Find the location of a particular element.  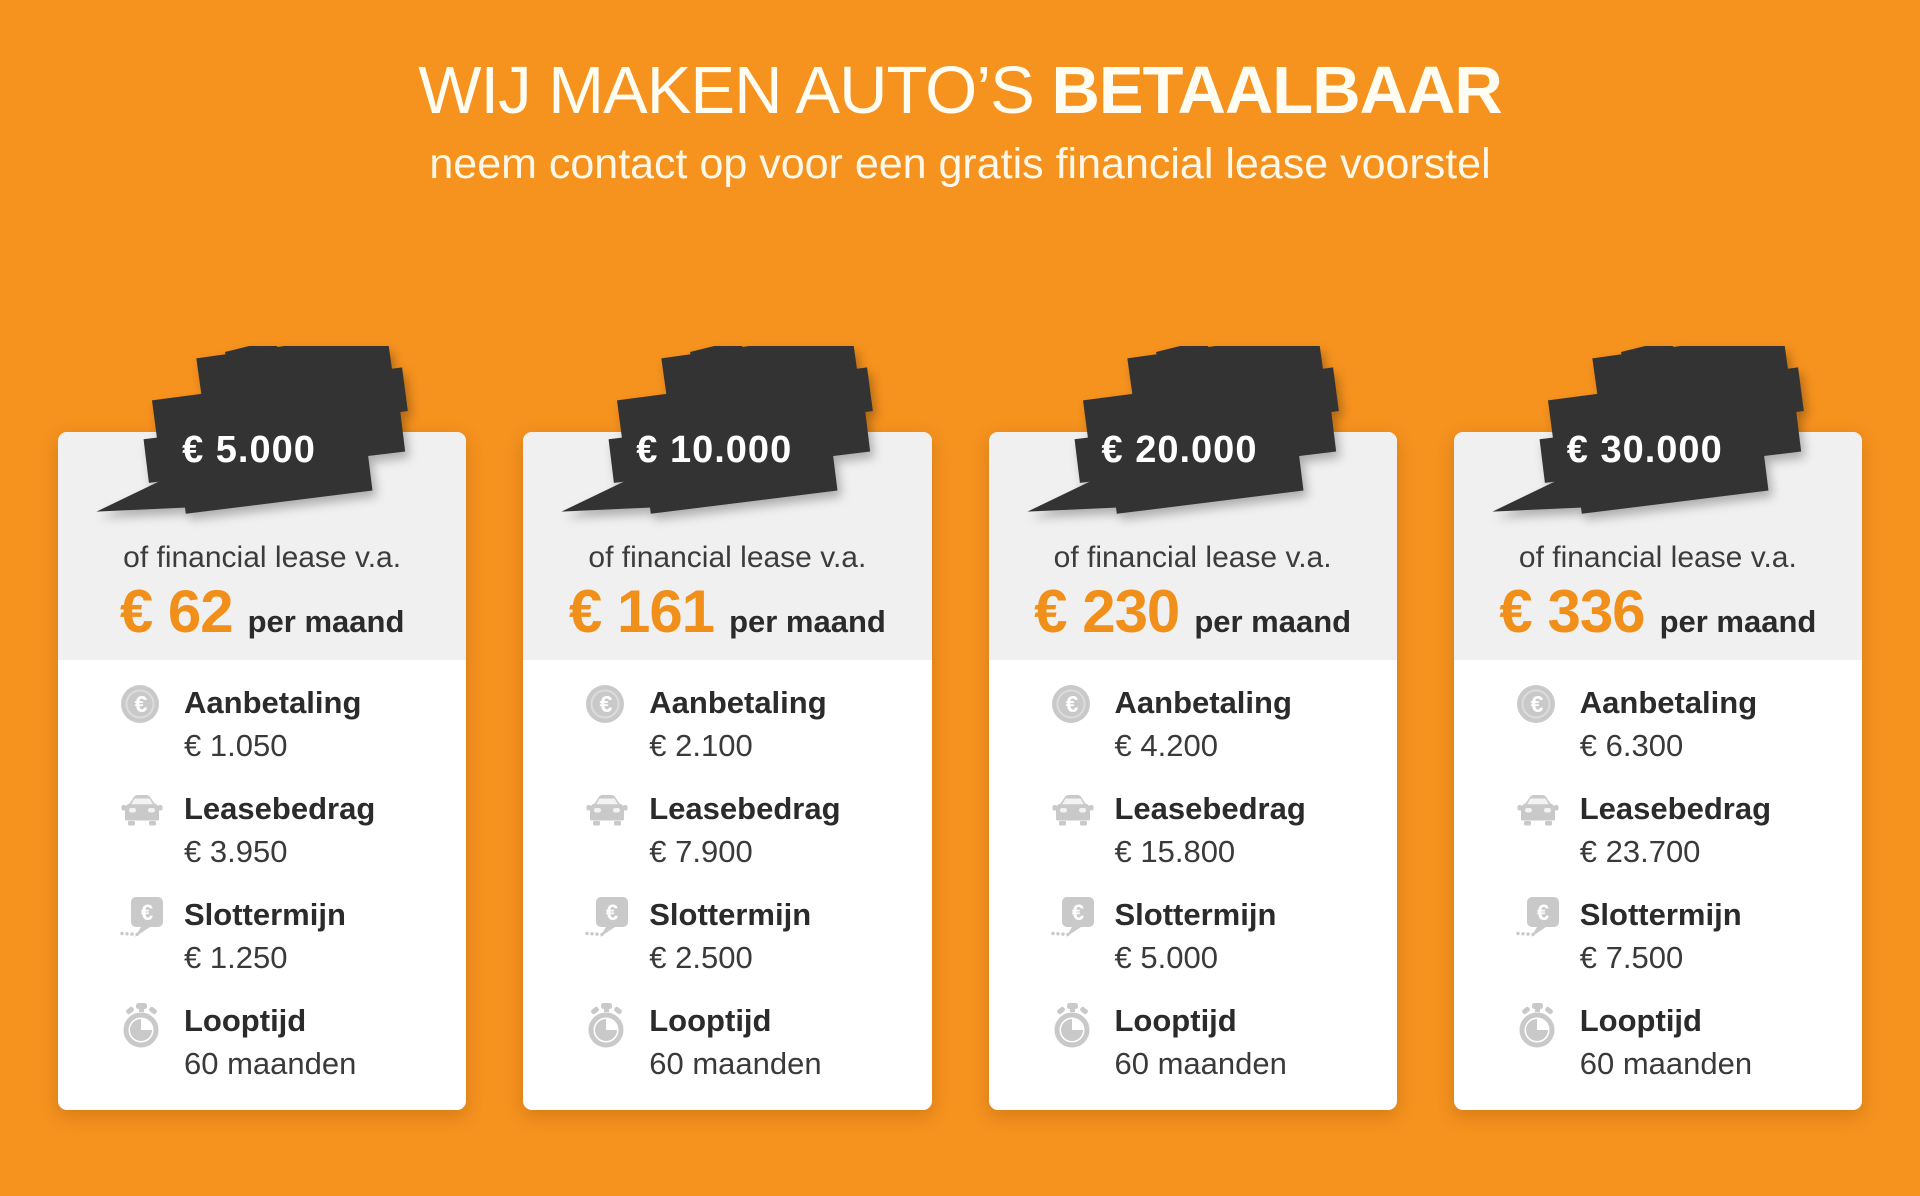

monthly-amount: € 230 is located at coordinates (1107, 611).